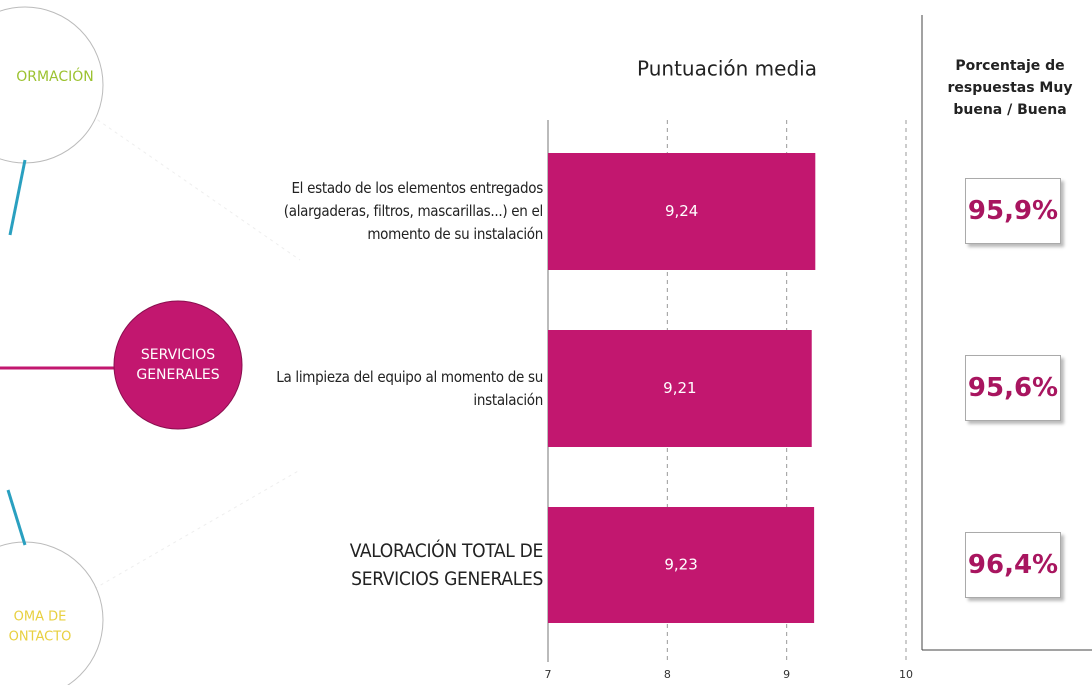  I want to click on node-label: ORMACIÓN, so click(55, 76).